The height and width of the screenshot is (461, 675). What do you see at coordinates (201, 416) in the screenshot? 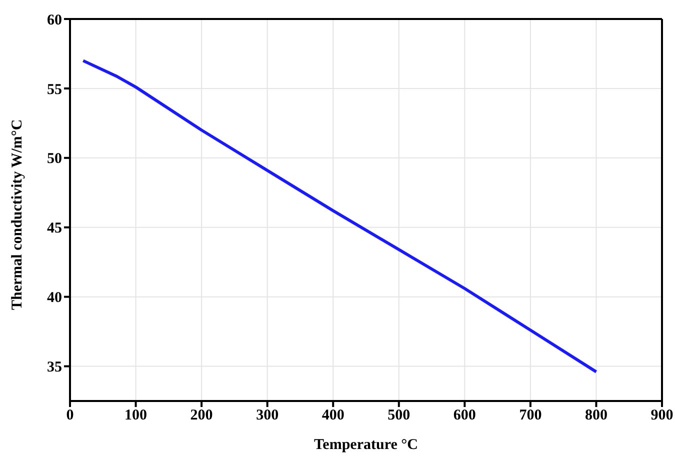
I see `x-tick-label: 200` at bounding box center [201, 416].